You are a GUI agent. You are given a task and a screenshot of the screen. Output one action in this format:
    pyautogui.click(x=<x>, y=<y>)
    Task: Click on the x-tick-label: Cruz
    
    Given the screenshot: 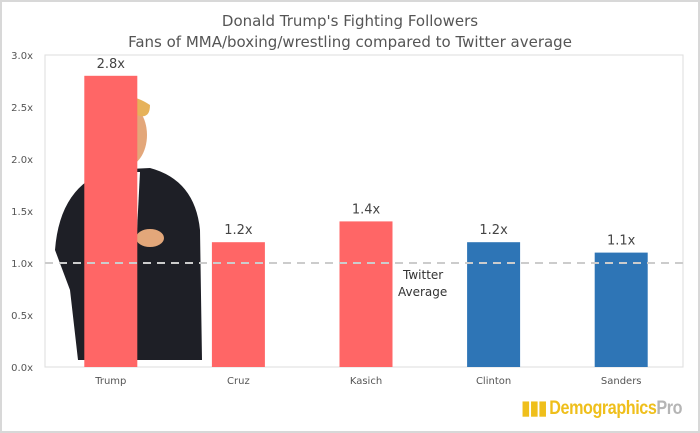 What is the action you would take?
    pyautogui.click(x=238, y=381)
    